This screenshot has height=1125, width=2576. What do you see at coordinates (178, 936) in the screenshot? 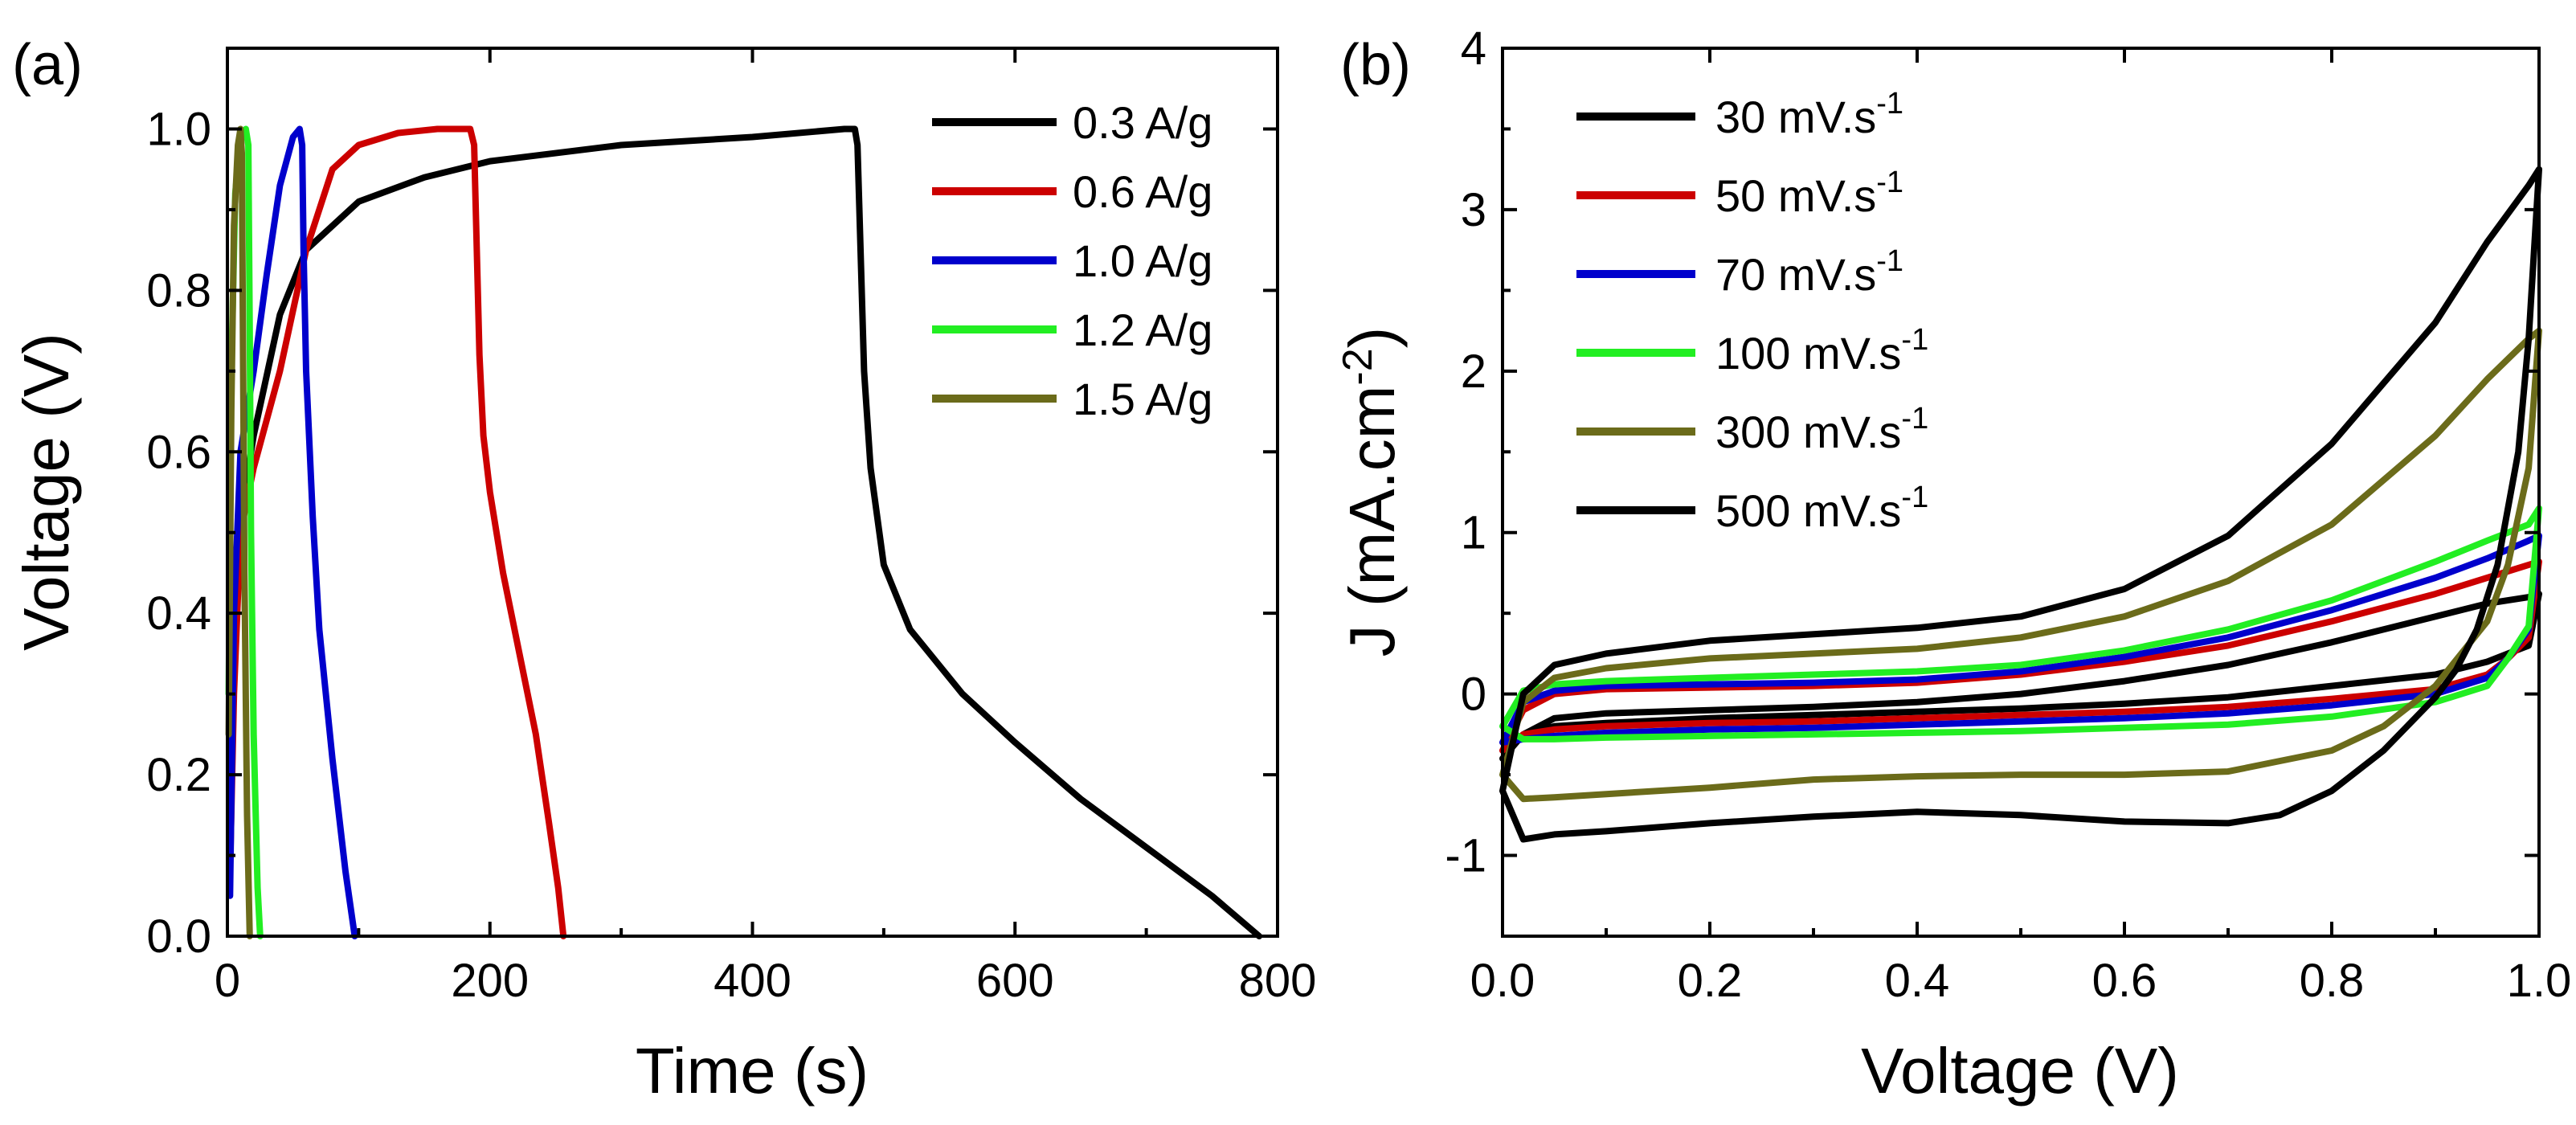
I see `y-tick-label: 0.0` at bounding box center [178, 936].